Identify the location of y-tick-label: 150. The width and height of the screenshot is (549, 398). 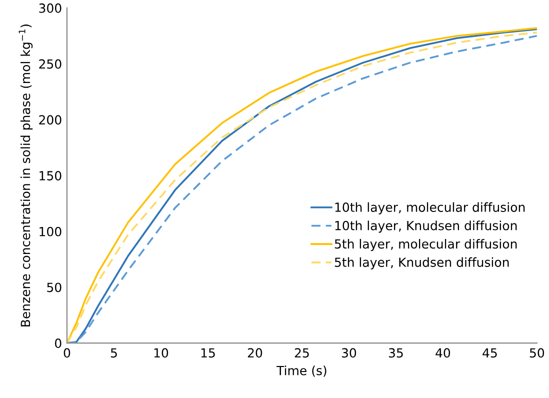
(51, 175).